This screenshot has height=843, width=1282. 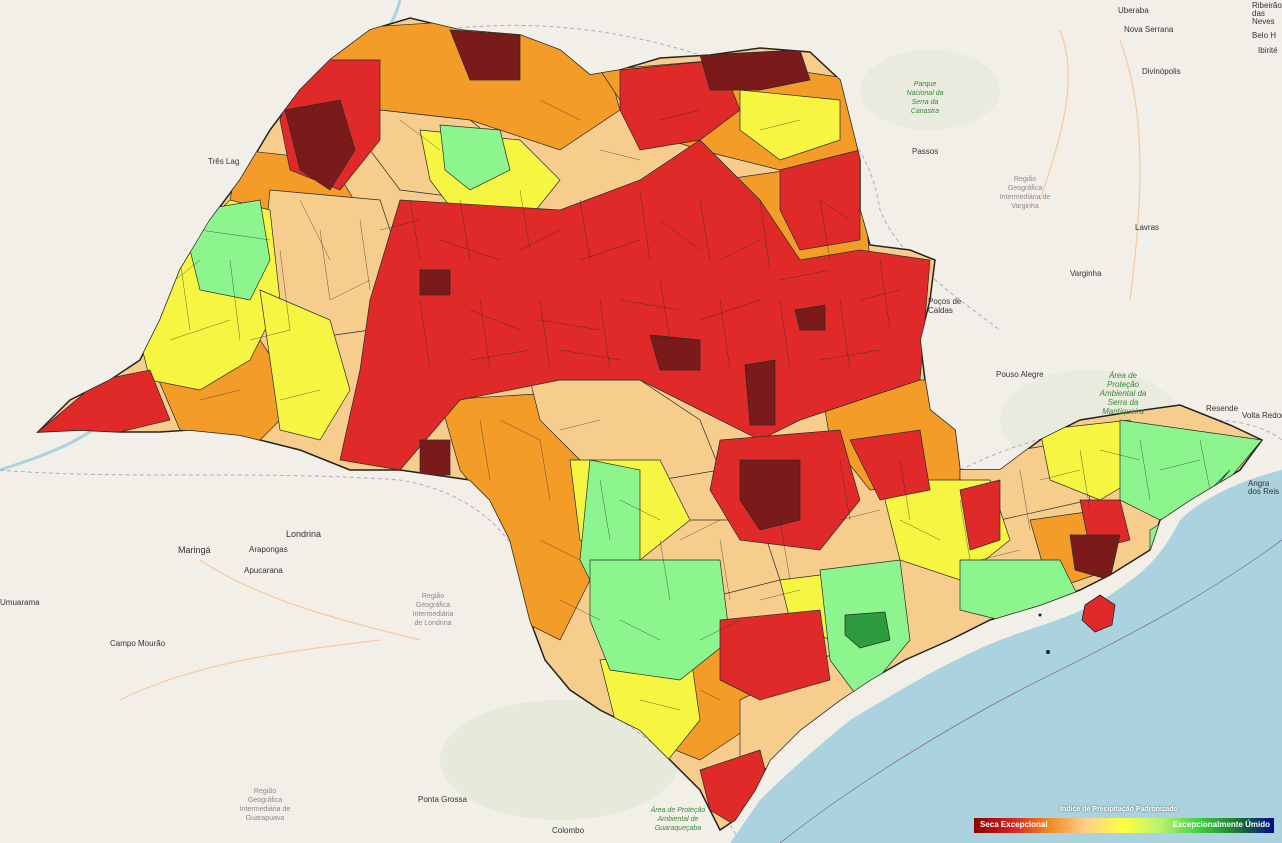 What do you see at coordinates (1262, 415) in the screenshot?
I see `city-label-volta-redonda: Volta Redon` at bounding box center [1262, 415].